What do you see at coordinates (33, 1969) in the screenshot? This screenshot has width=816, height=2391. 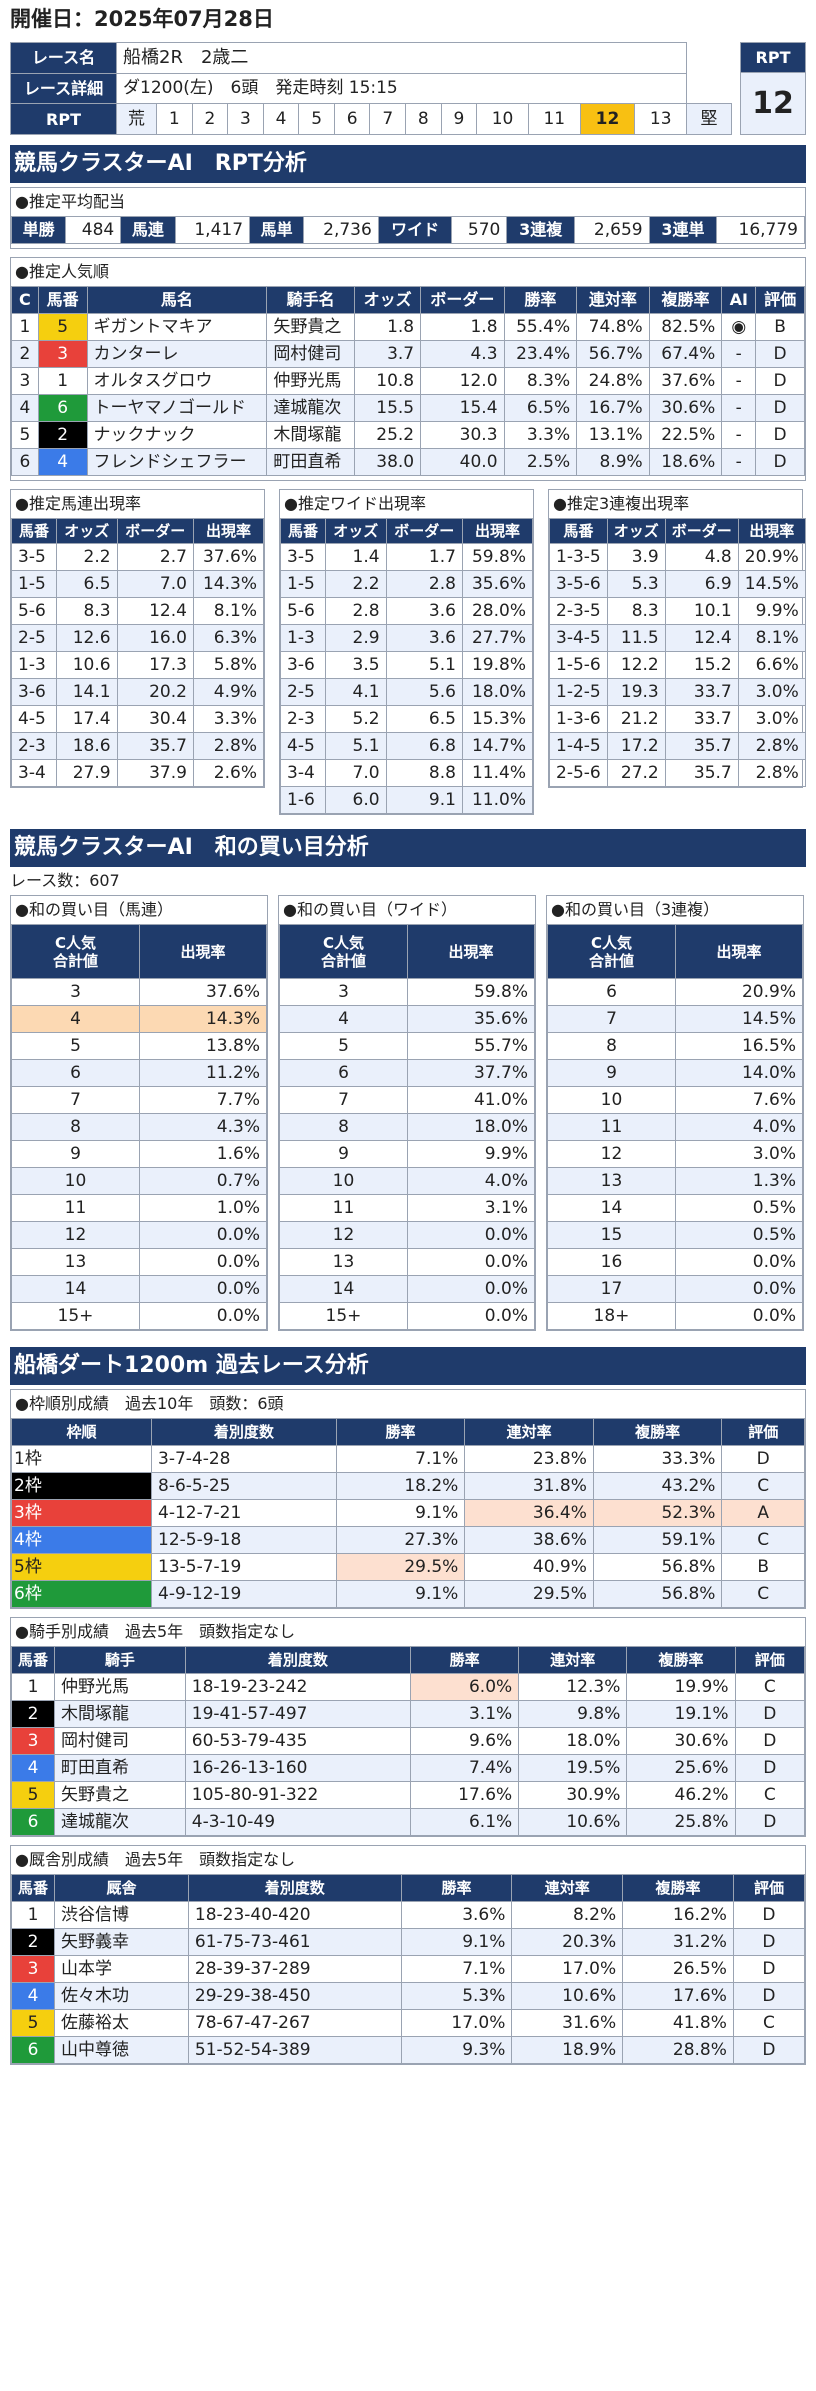 I see `horse-number: 3` at bounding box center [33, 1969].